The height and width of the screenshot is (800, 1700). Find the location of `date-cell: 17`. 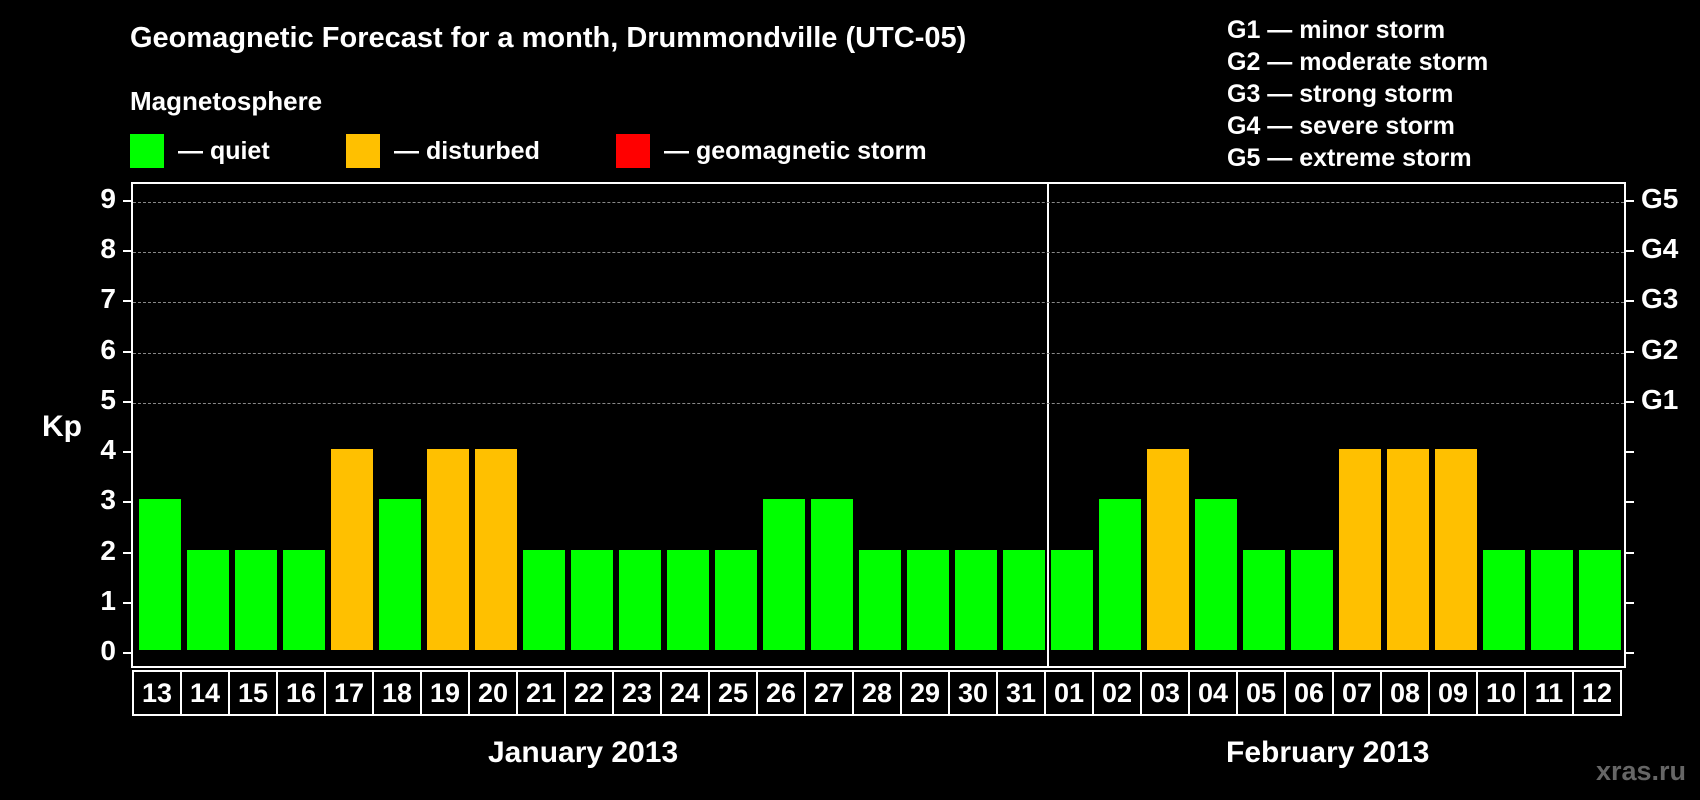

date-cell: 17 is located at coordinates (349, 693).